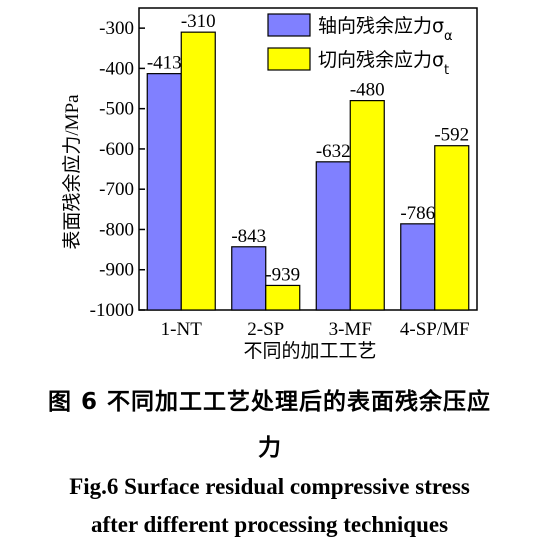  Describe the element at coordinates (269, 448) in the screenshot. I see `figure-caption-chinese-line2: 力` at that location.